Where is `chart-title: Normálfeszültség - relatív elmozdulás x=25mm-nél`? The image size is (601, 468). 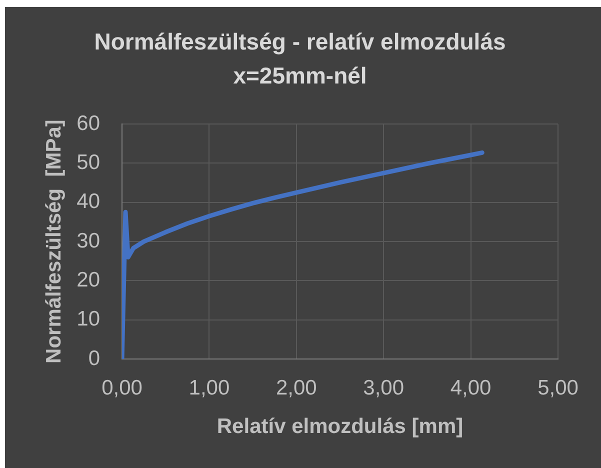 chart-title: Normálfeszültség - relatív elmozdulás x=25mm-nél is located at coordinates (300, 58).